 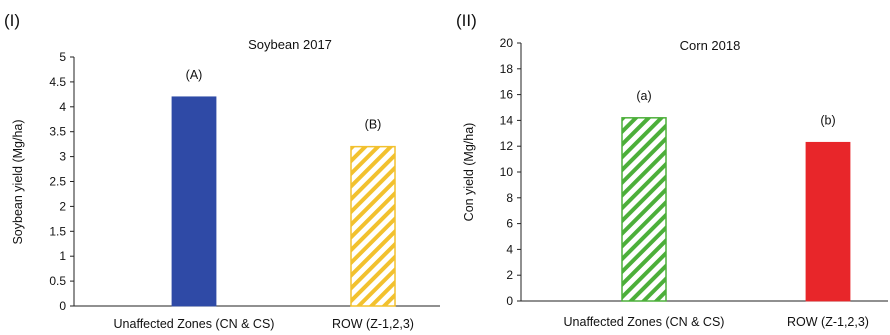 What do you see at coordinates (710, 45) in the screenshot?
I see `chart-title-2: Corn 2018` at bounding box center [710, 45].